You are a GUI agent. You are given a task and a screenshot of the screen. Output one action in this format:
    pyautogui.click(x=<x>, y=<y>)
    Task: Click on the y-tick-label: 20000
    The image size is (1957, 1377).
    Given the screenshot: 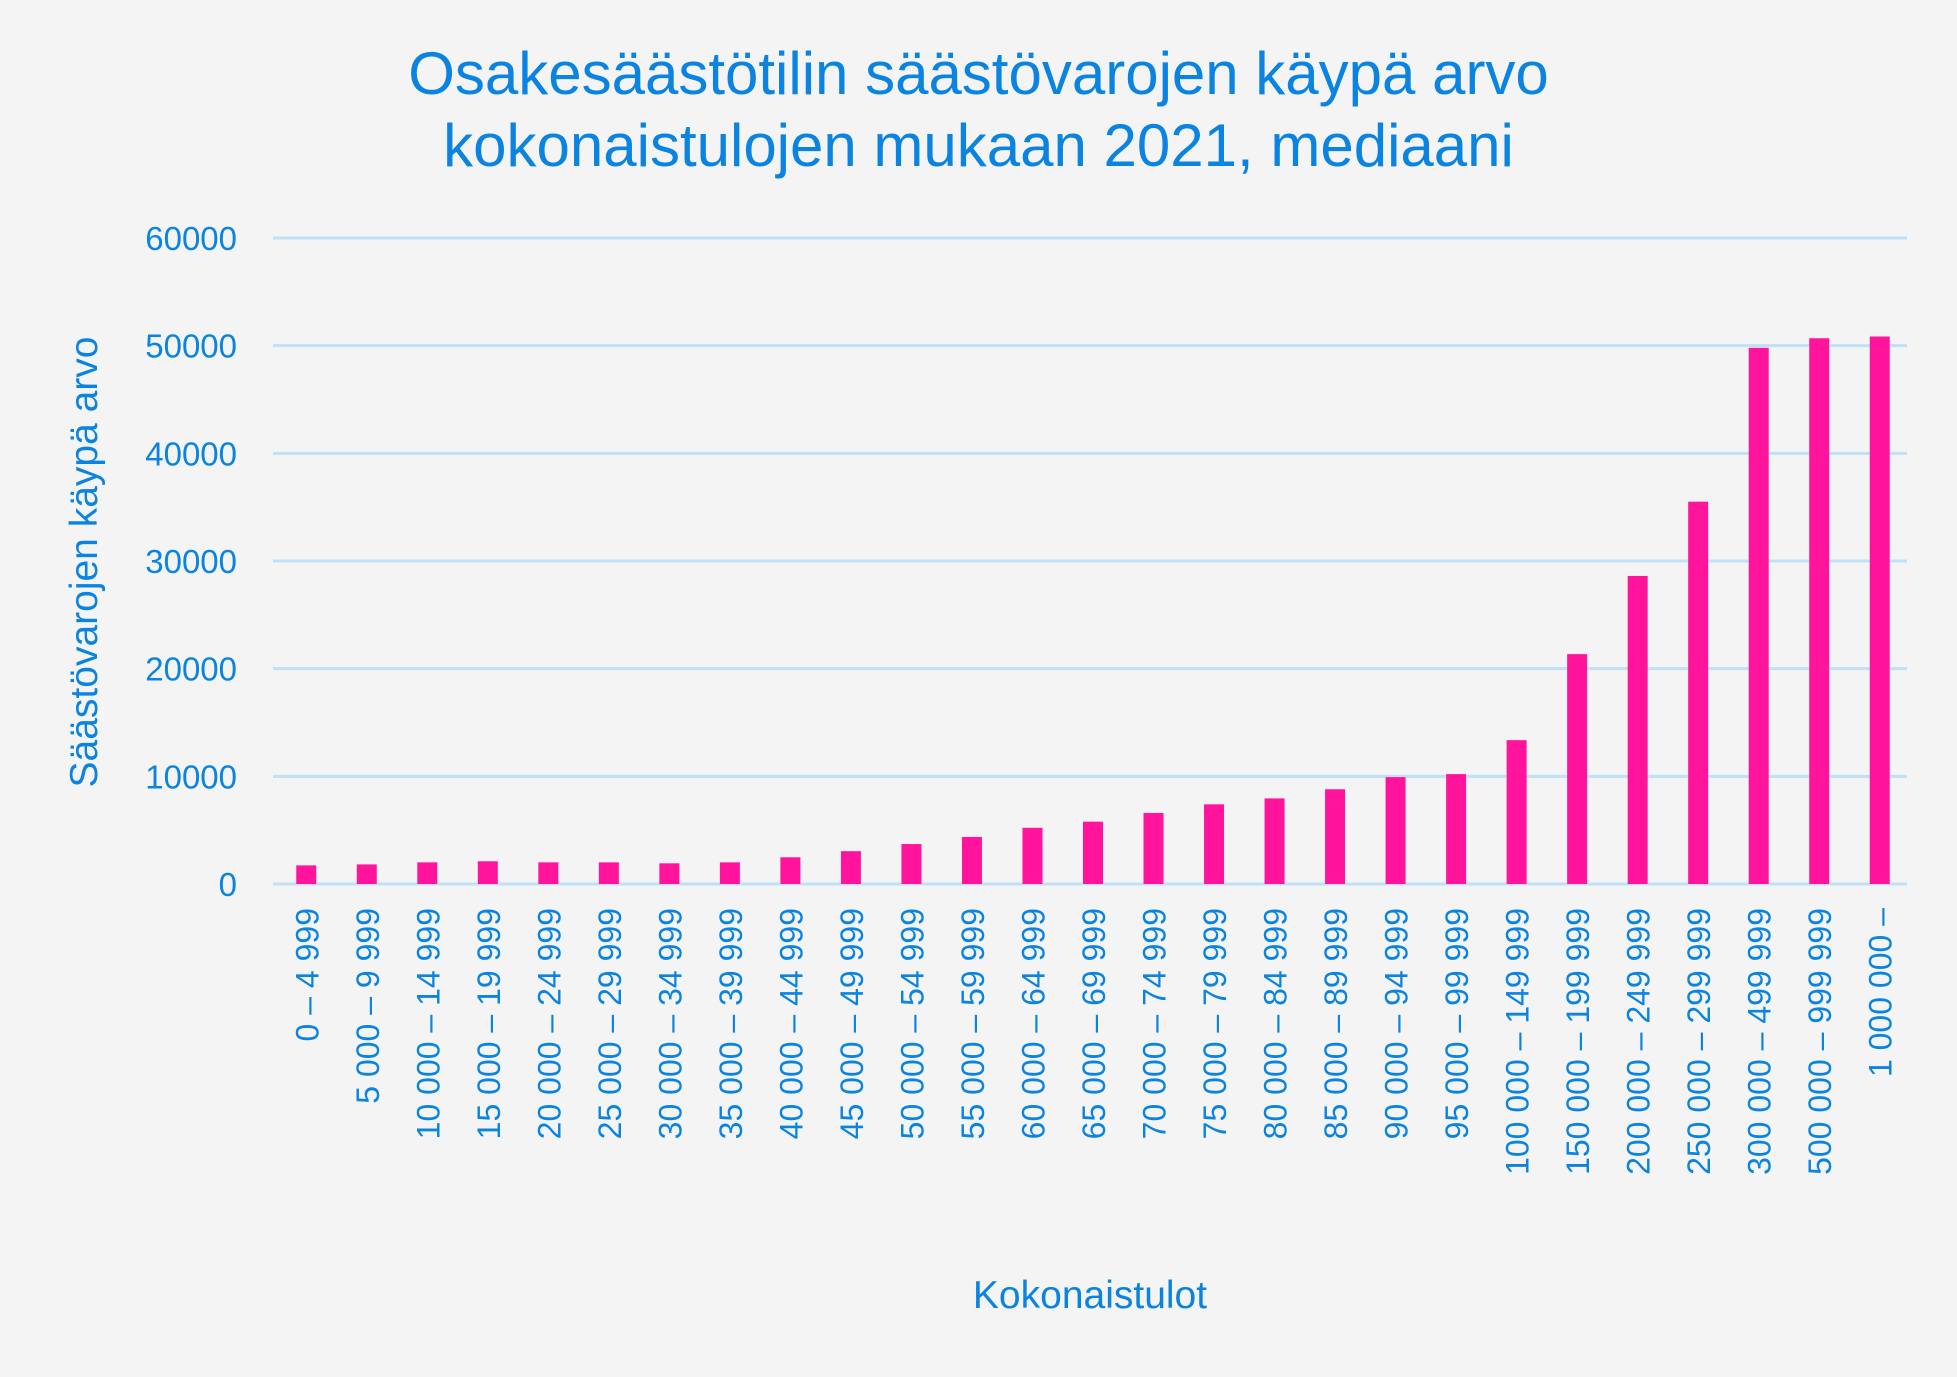 What is the action you would take?
    pyautogui.click(x=191, y=669)
    